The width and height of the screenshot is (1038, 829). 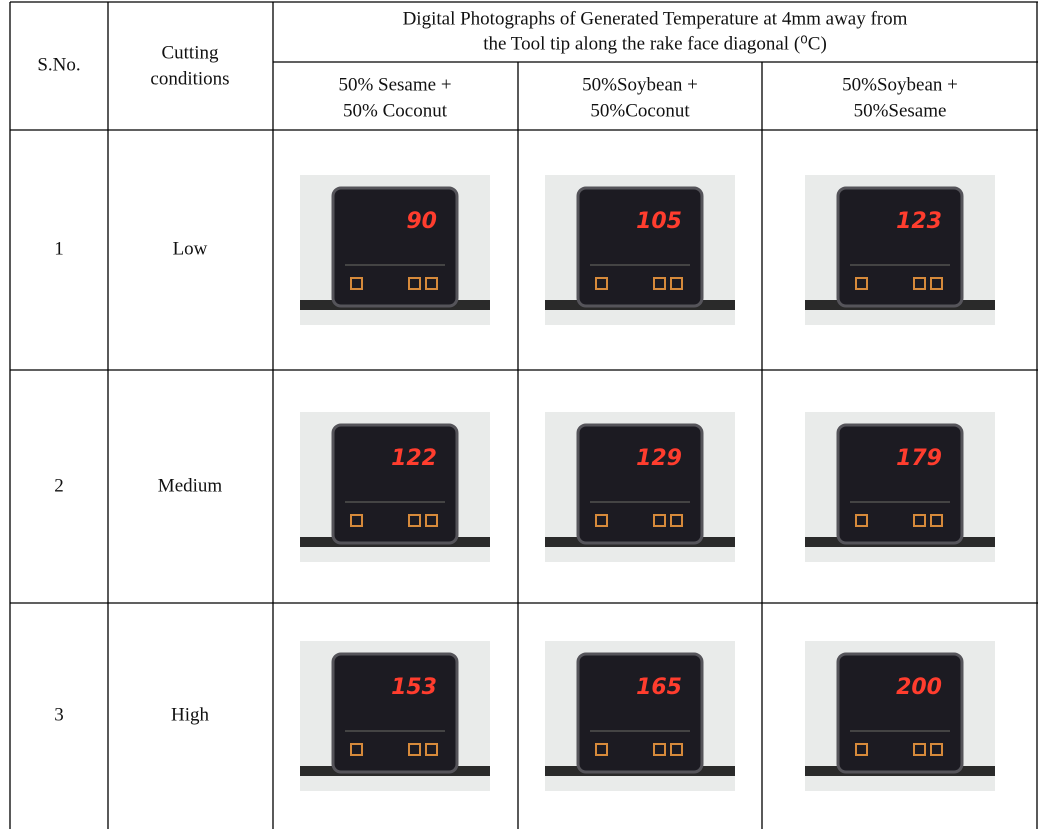 I want to click on header-cutting: conditions, so click(x=189, y=78).